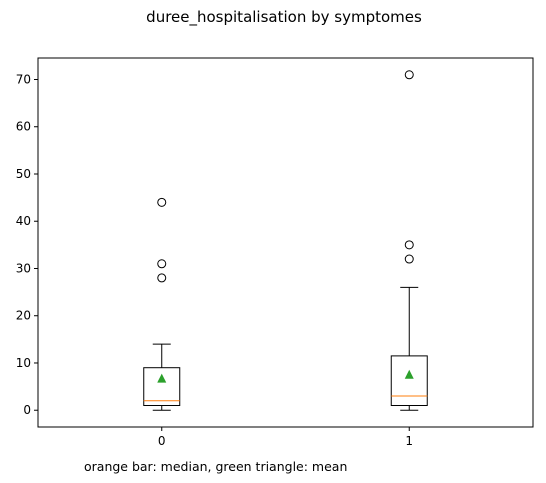 The image size is (546, 483). What do you see at coordinates (23, 363) in the screenshot?
I see `y-tick-label: 10` at bounding box center [23, 363].